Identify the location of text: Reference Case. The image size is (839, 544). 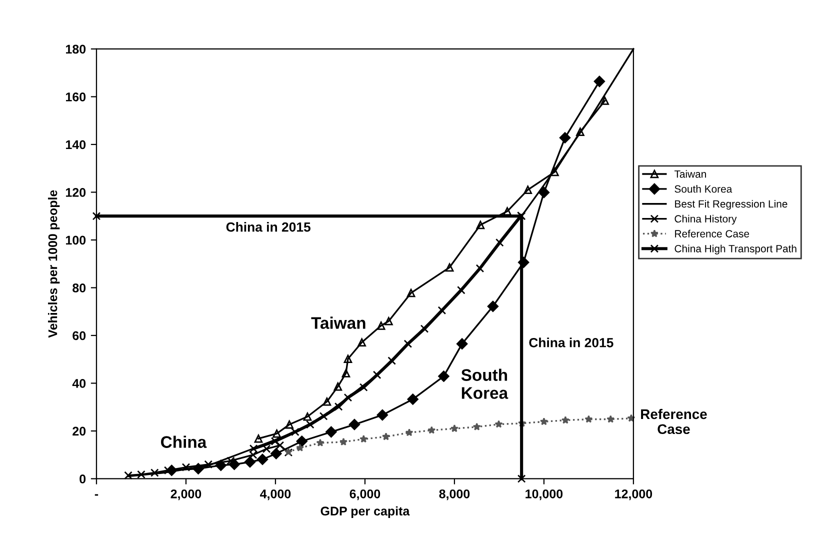
(674, 421).